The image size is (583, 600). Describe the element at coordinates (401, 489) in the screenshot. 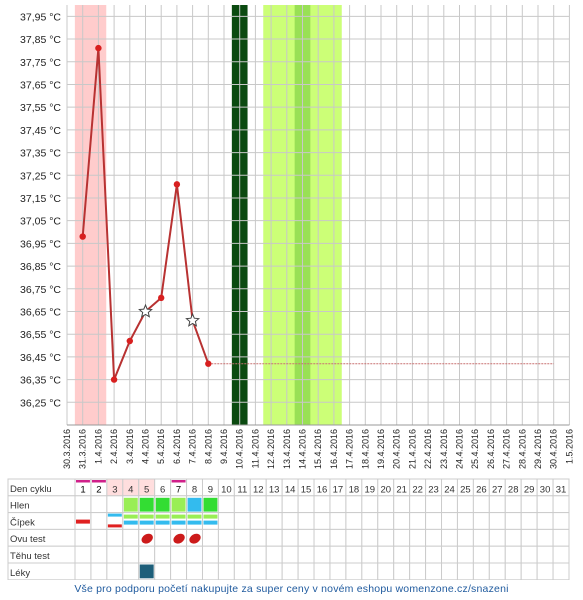

I see `day-number: 21` at that location.